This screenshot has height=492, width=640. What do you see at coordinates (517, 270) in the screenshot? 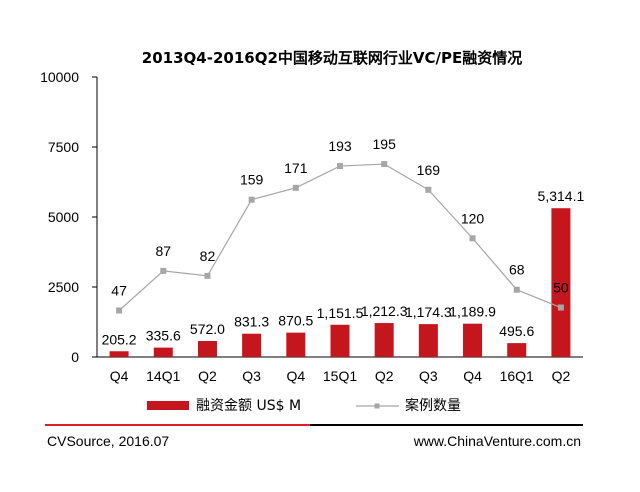
I see `case-count-data-label: 68` at bounding box center [517, 270].